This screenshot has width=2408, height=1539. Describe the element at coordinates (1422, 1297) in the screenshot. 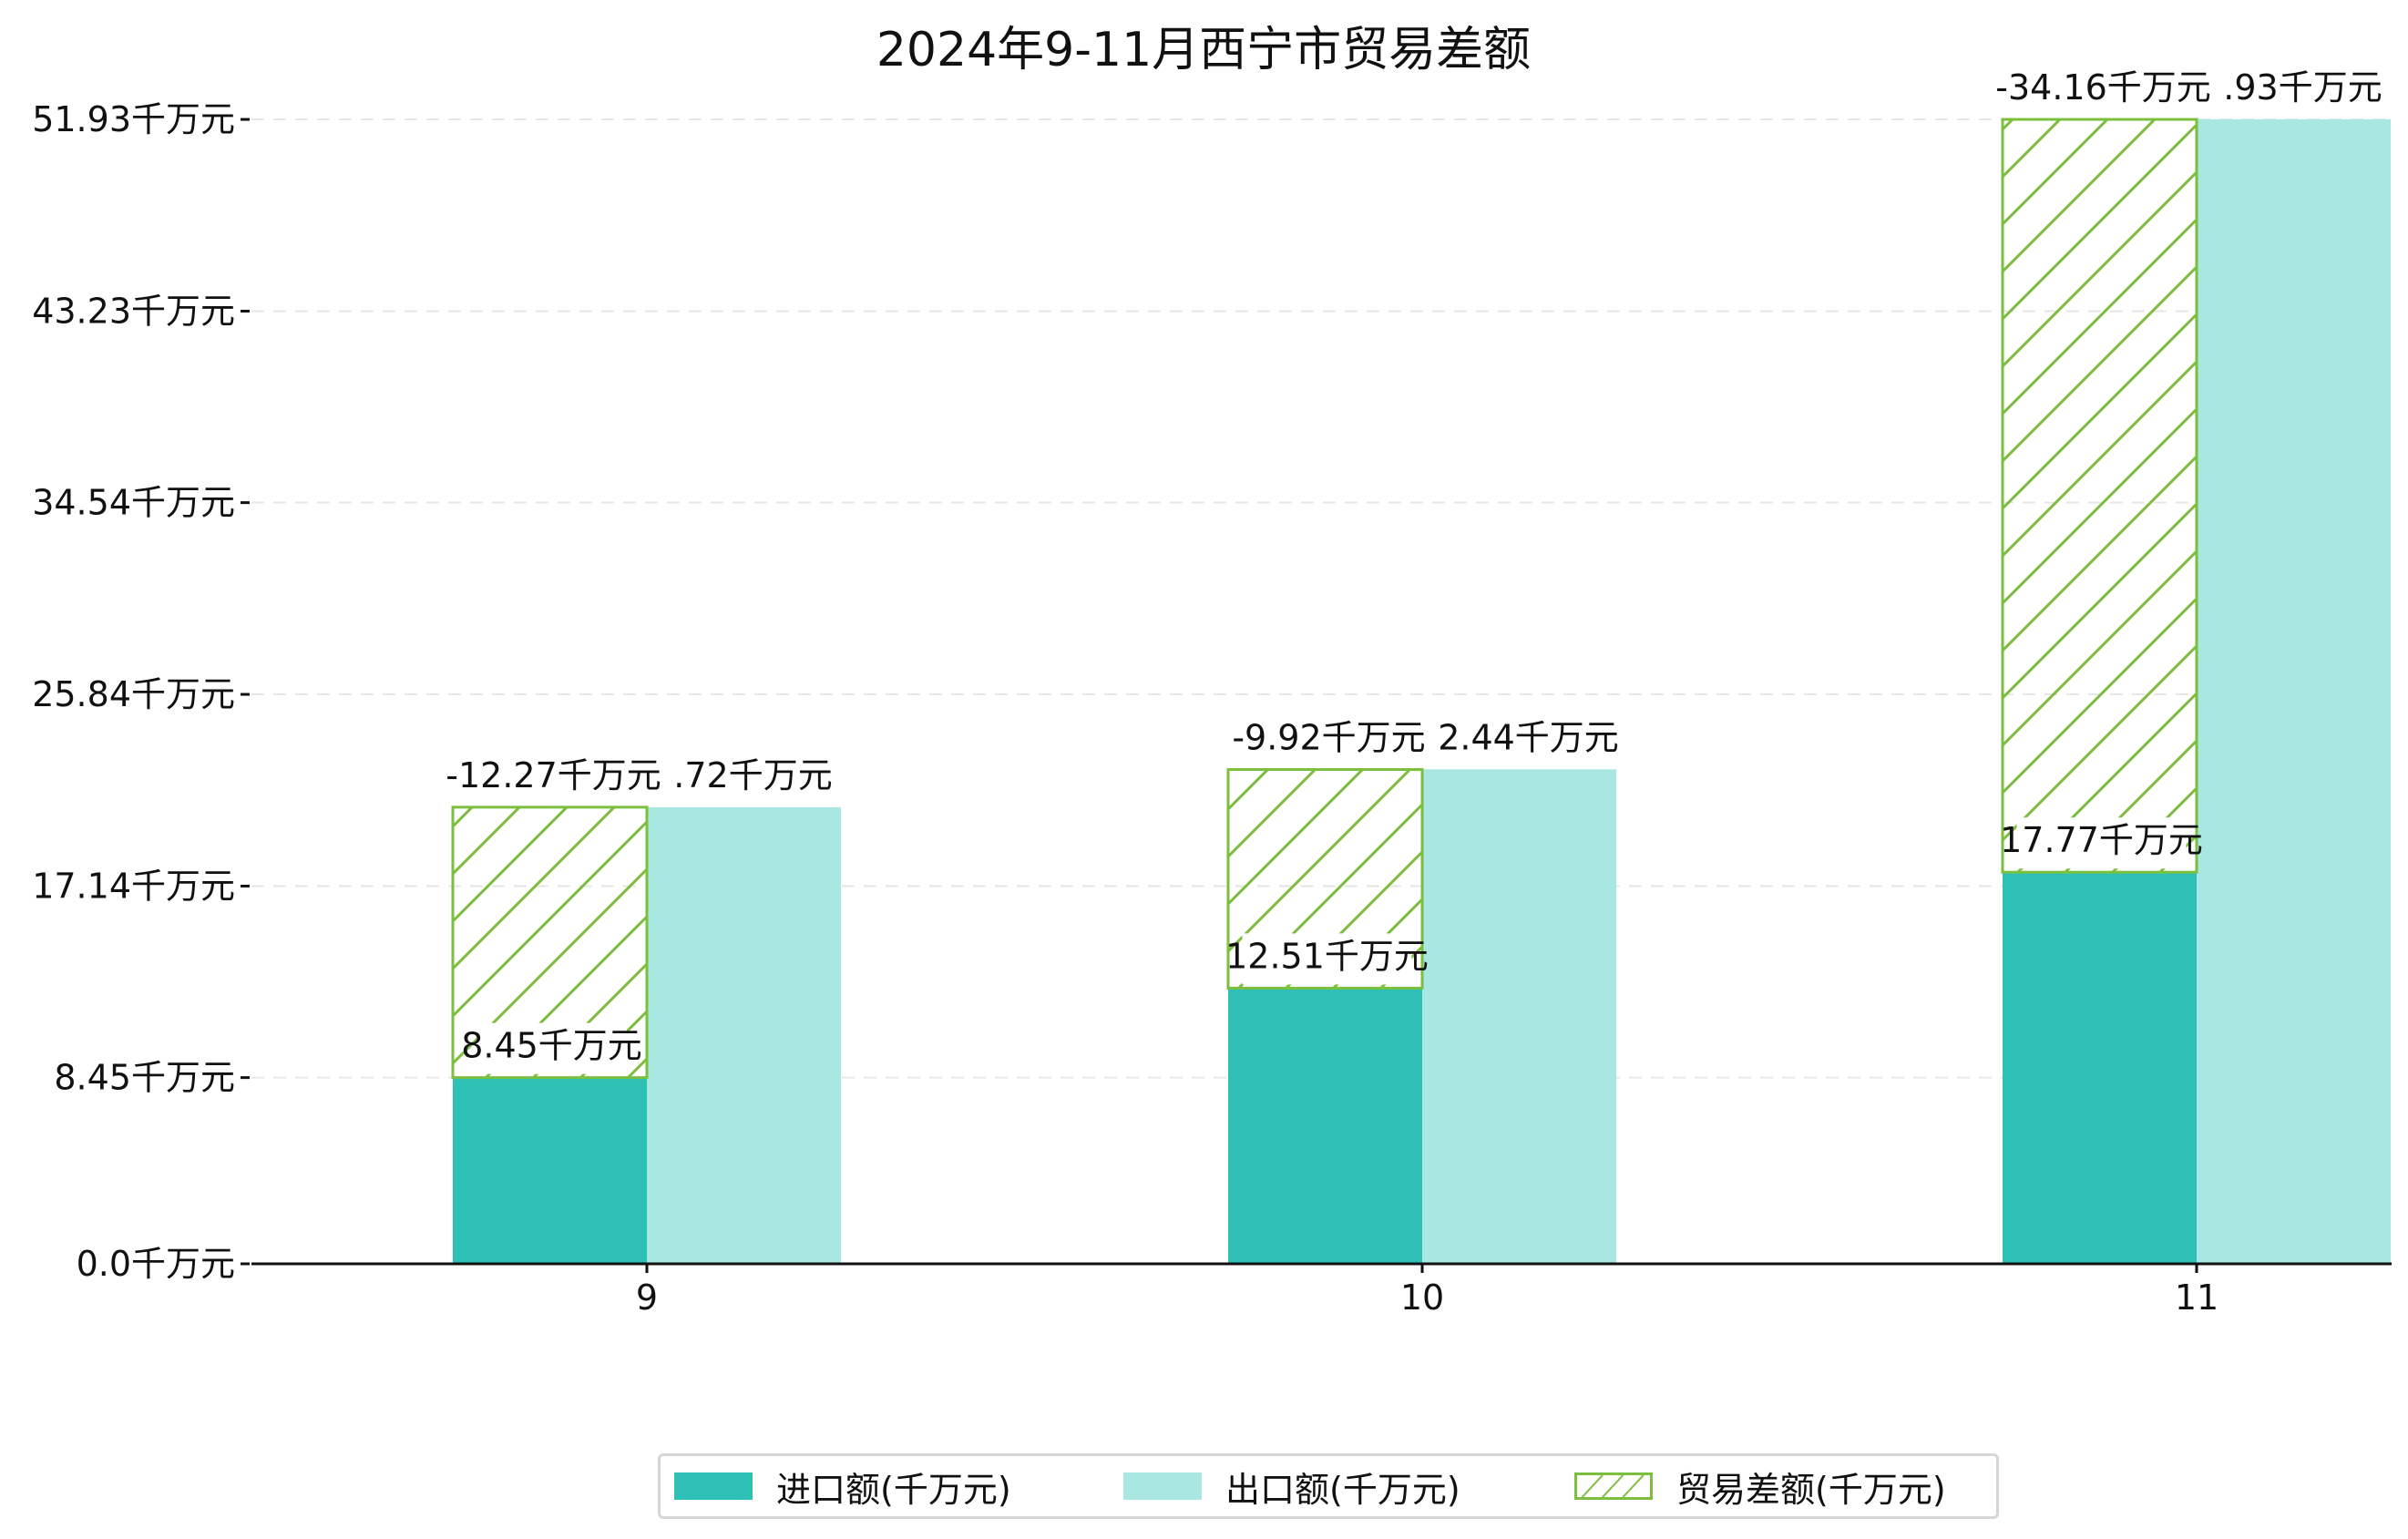

I see `x-tick-label: 10` at that location.